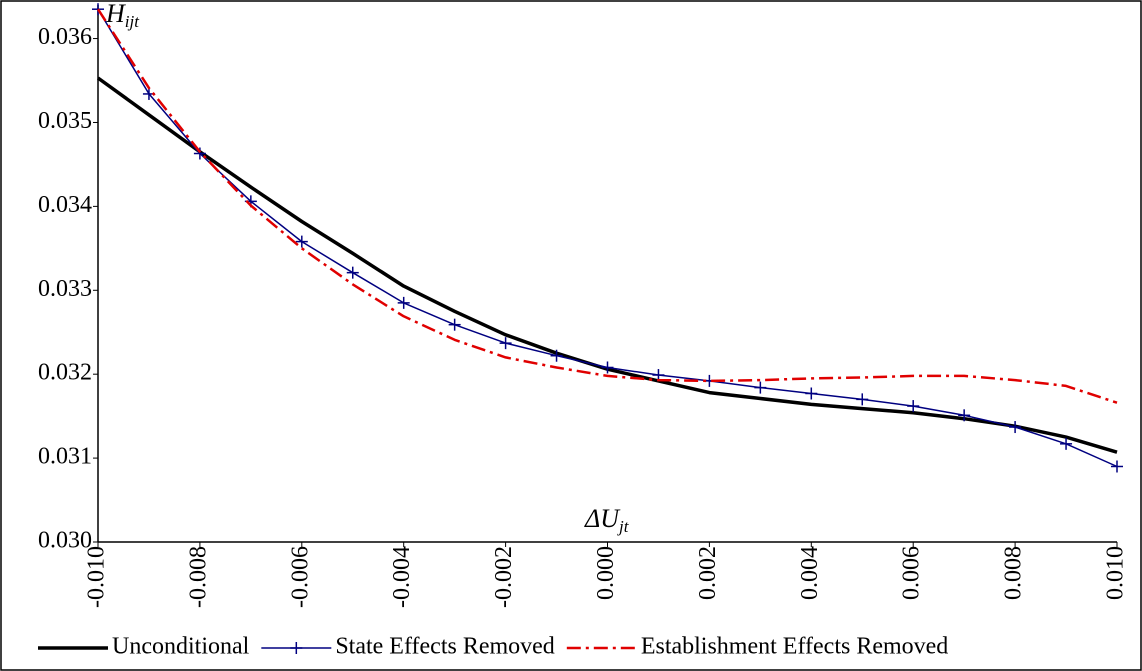 The height and width of the screenshot is (671, 1142). Describe the element at coordinates (912, 573) in the screenshot. I see `x-tick-label: 0.006` at that location.